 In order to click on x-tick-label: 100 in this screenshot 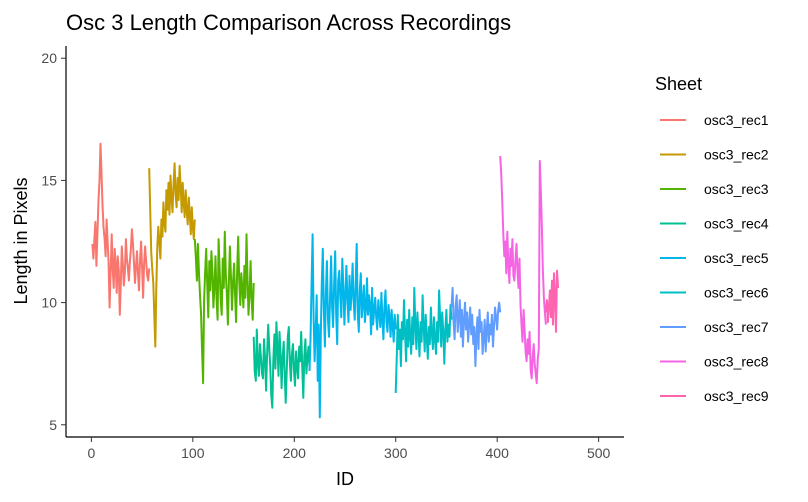, I will do `click(193, 453)`.